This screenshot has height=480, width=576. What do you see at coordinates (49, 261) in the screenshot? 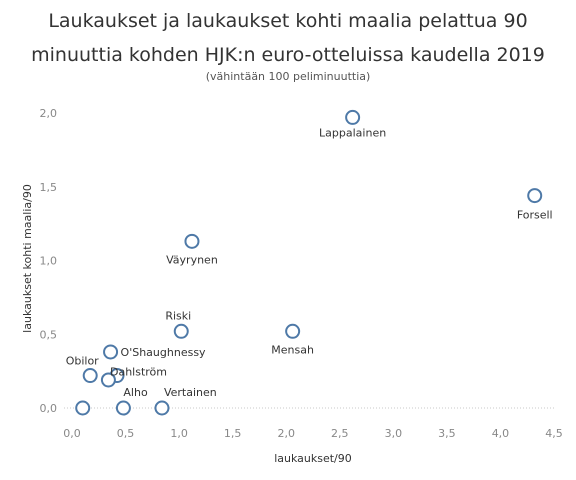
I see `y-tick-label: 1,0` at bounding box center [49, 261].